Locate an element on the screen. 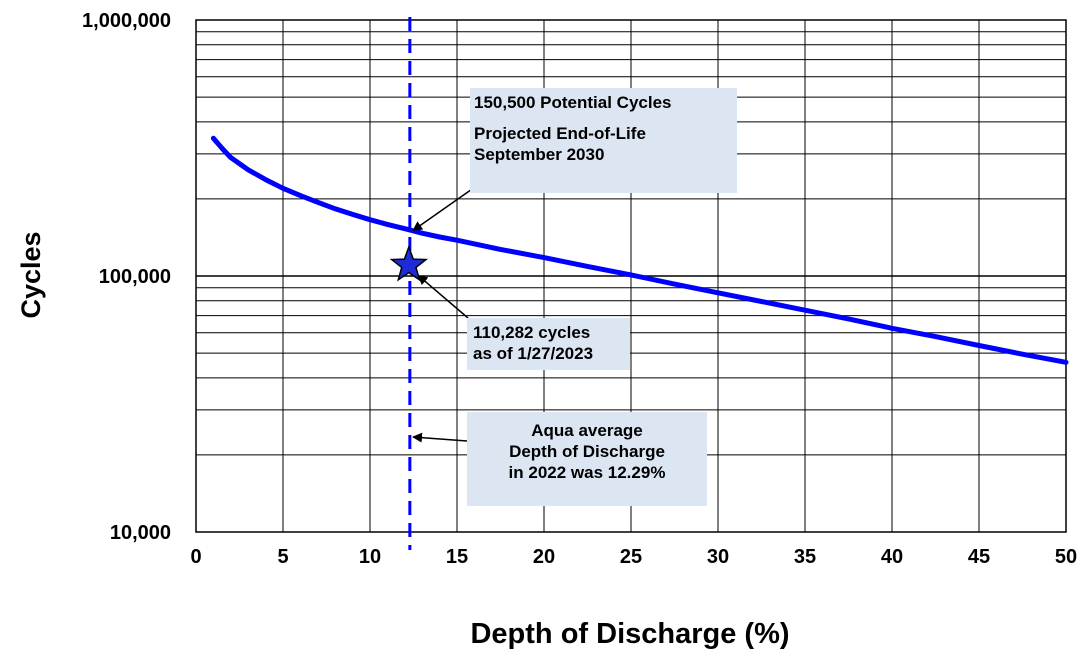 The width and height of the screenshot is (1083, 650). x-tick-label: 0 is located at coordinates (195, 557).